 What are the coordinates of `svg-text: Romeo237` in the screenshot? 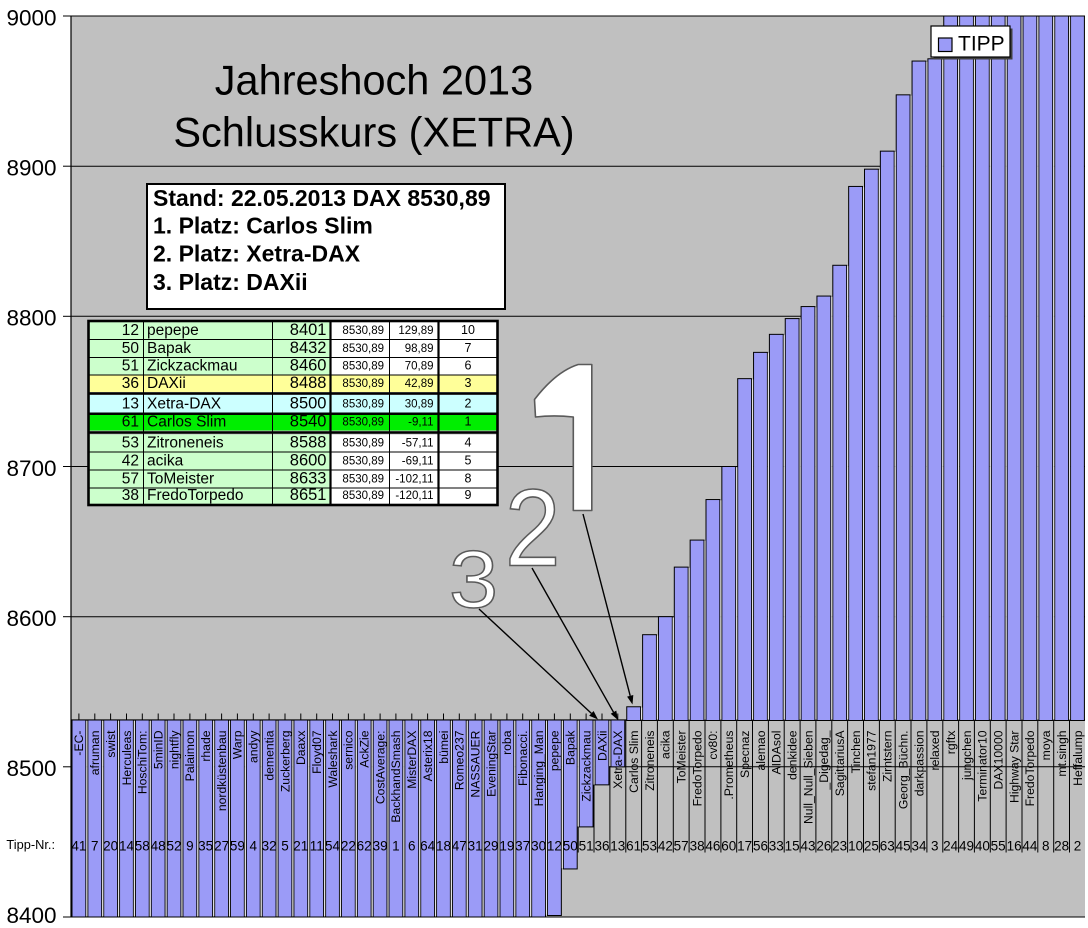 It's located at (460, 760).